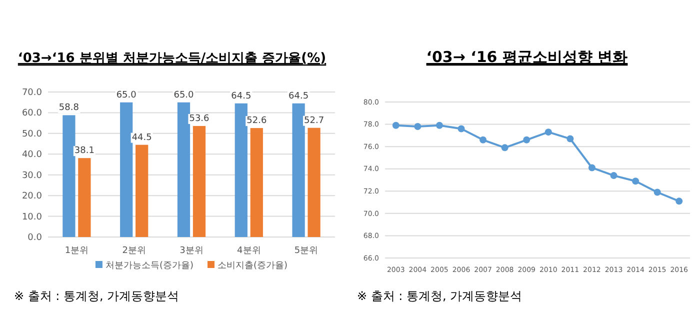  Describe the element at coordinates (32, 175) in the screenshot. I see `y-tick-label: 30.0` at that location.